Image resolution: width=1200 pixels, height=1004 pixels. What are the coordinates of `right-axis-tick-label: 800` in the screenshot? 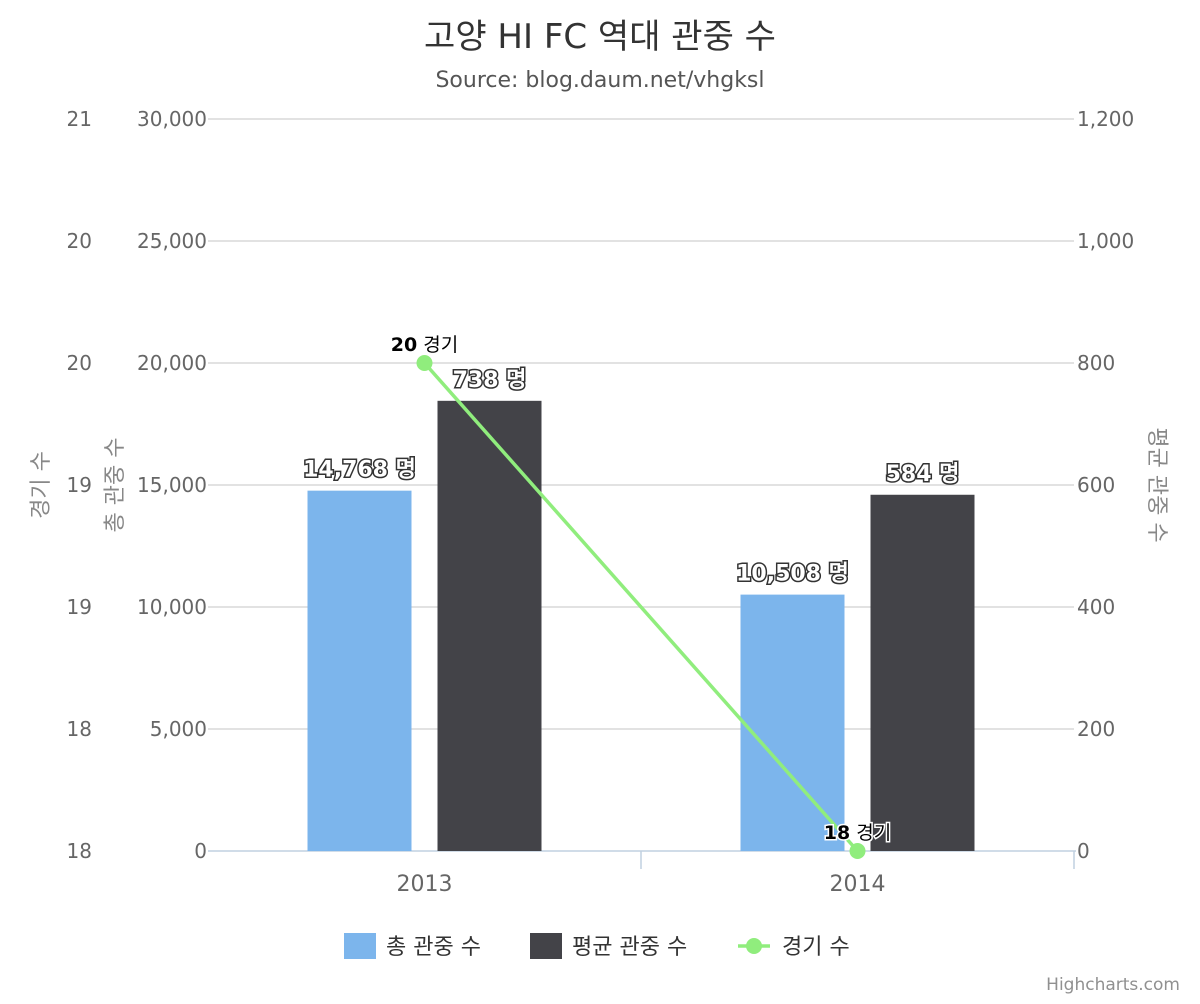 It's located at (1096, 363).